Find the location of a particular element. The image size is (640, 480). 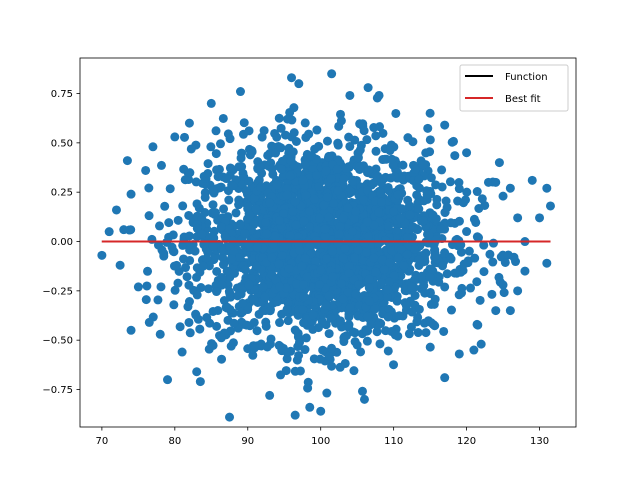

x-tick-label: 110 is located at coordinates (393, 441).